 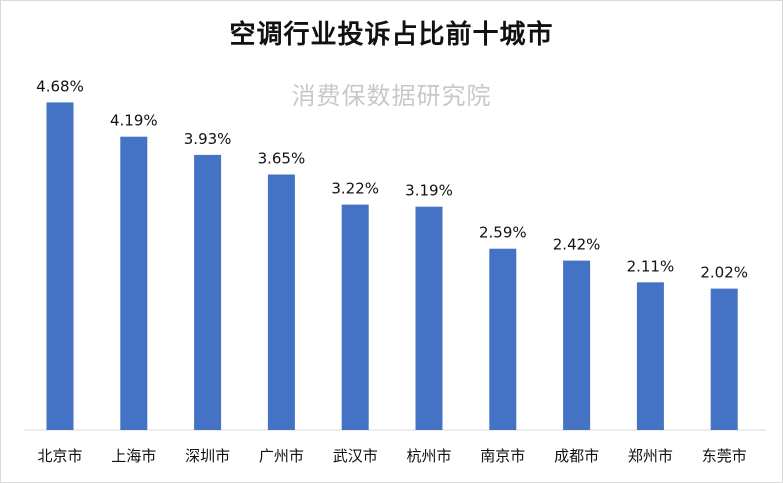 What do you see at coordinates (134, 121) in the screenshot?
I see `value-label-2: 4.19%` at bounding box center [134, 121].